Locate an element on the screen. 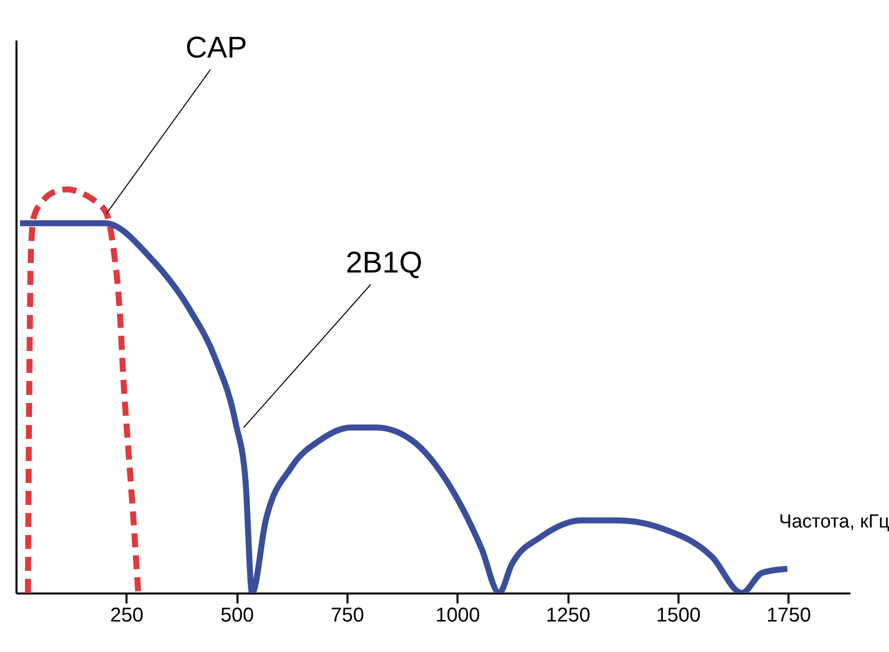 The height and width of the screenshot is (652, 889). annotation: 2B1Q is located at coordinates (384, 263).